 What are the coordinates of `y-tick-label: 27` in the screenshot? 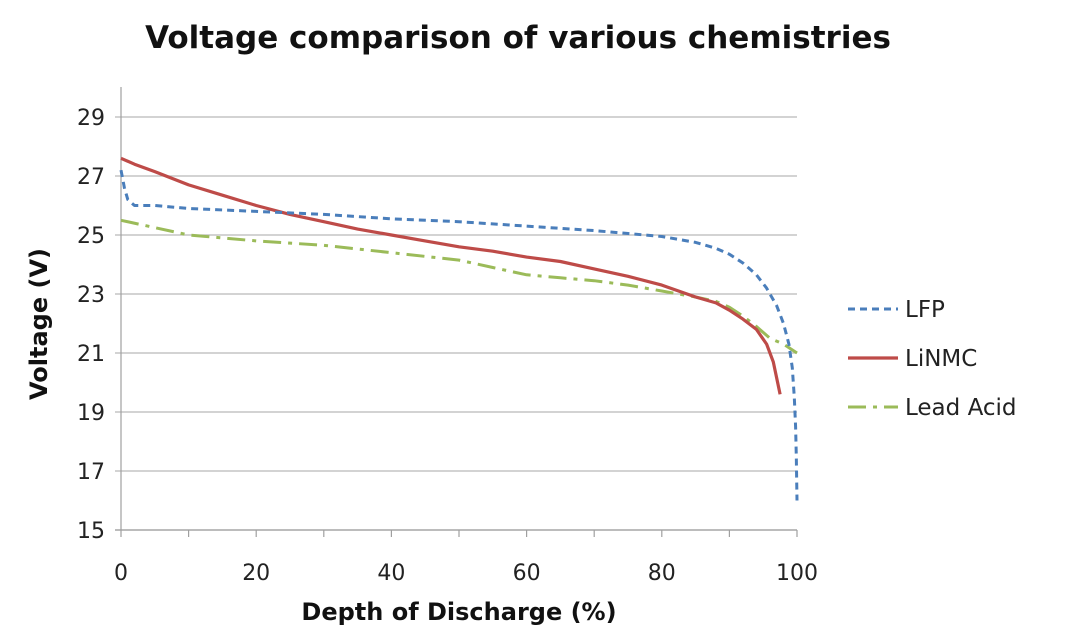 It's located at (91, 177).